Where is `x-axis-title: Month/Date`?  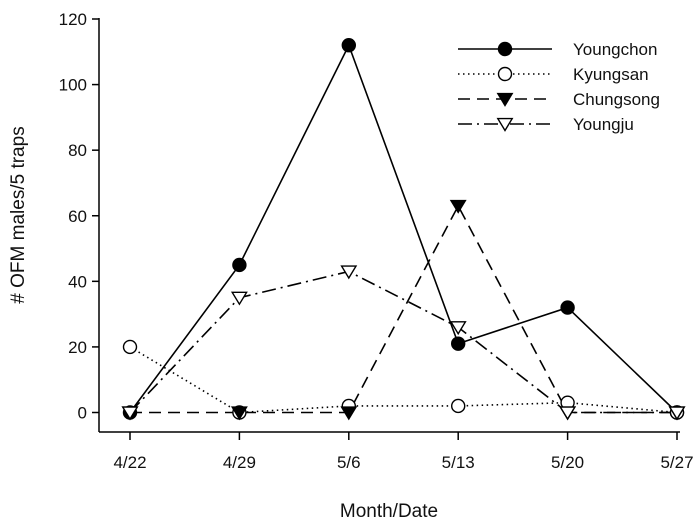 x-axis-title: Month/Date is located at coordinates (389, 511).